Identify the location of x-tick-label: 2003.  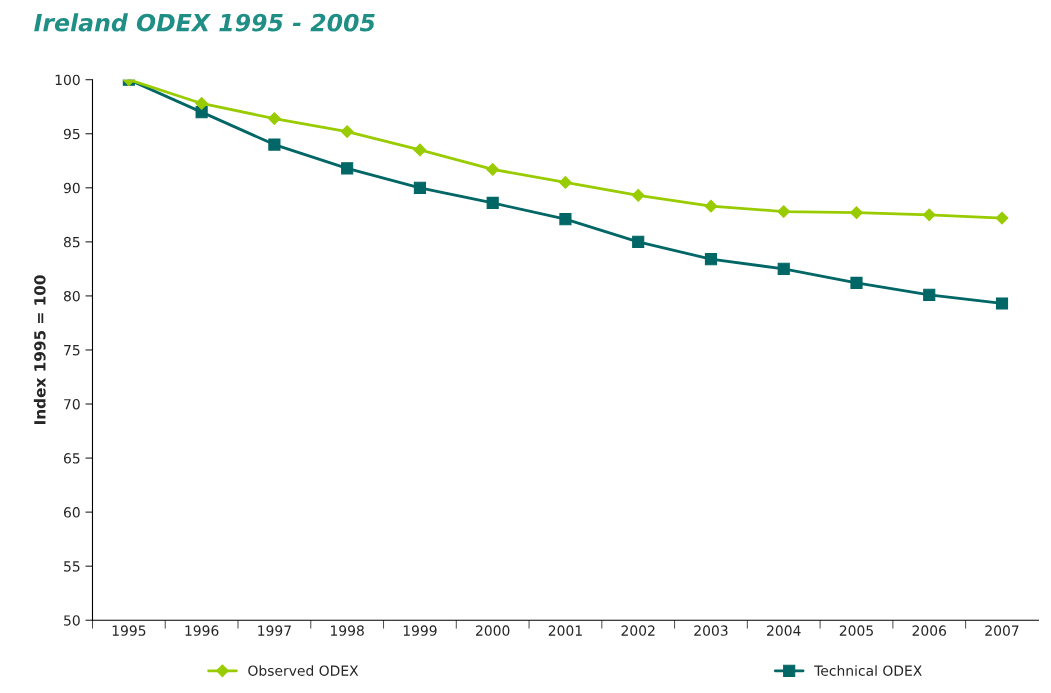
(711, 630).